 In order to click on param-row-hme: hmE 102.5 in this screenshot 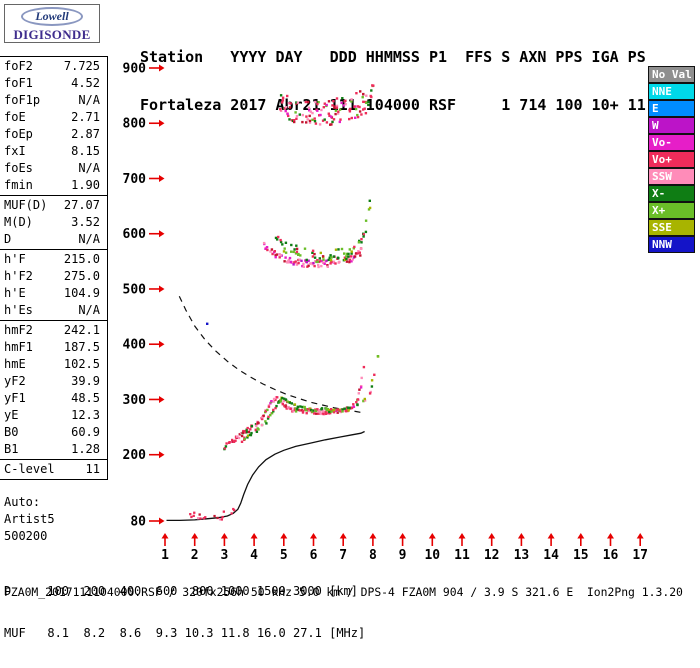, I will do `click(53, 364)`.